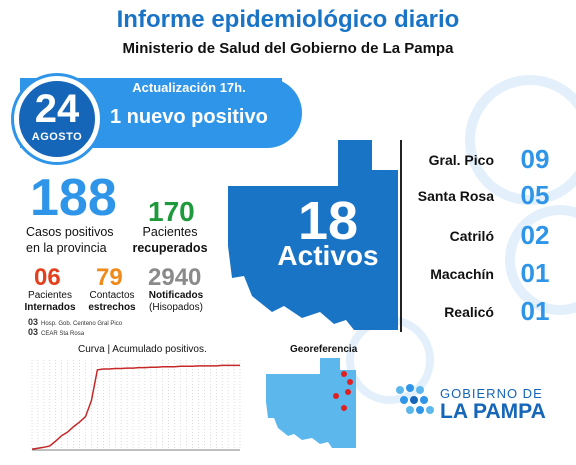  I want to click on recovered-label-line1: Pacientes, so click(170, 232).